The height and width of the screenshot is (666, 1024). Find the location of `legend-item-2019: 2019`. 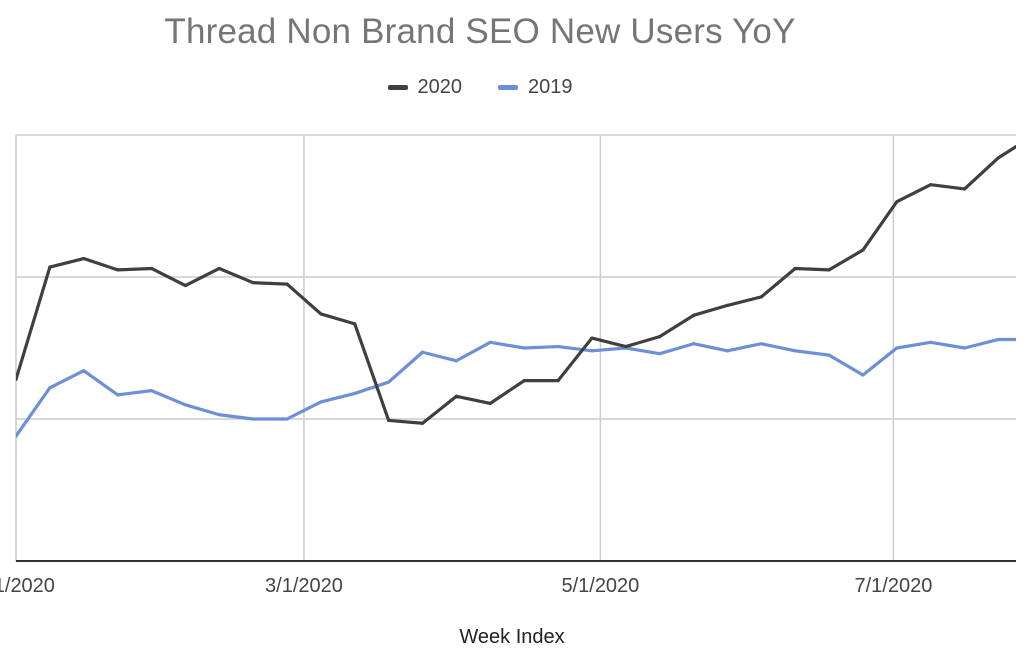

legend-item-2019: 2019 is located at coordinates (535, 87).